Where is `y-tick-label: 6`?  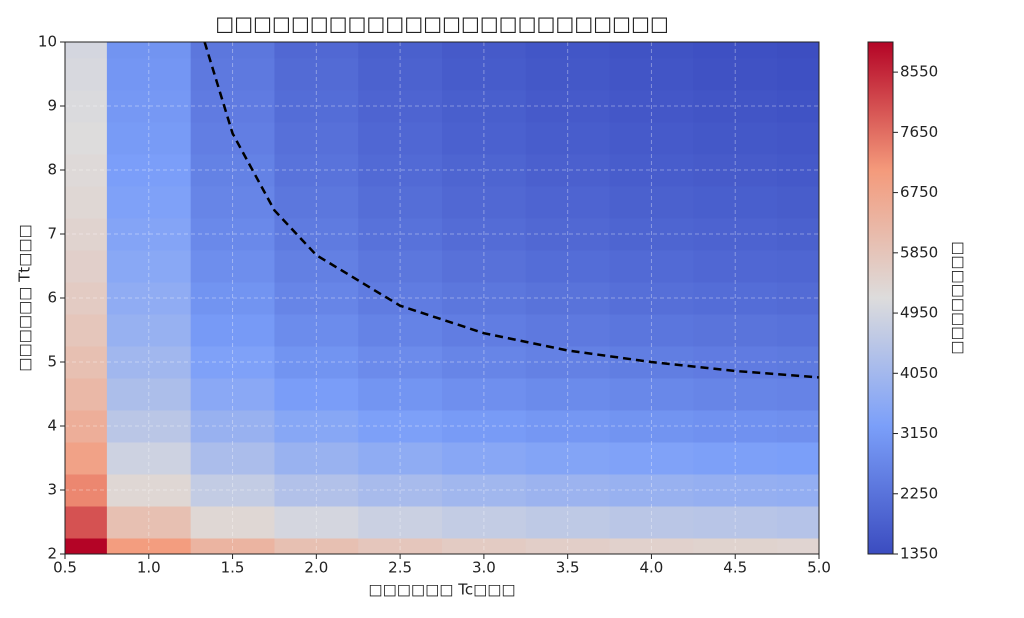 y-tick-label: 6 is located at coordinates (52, 298).